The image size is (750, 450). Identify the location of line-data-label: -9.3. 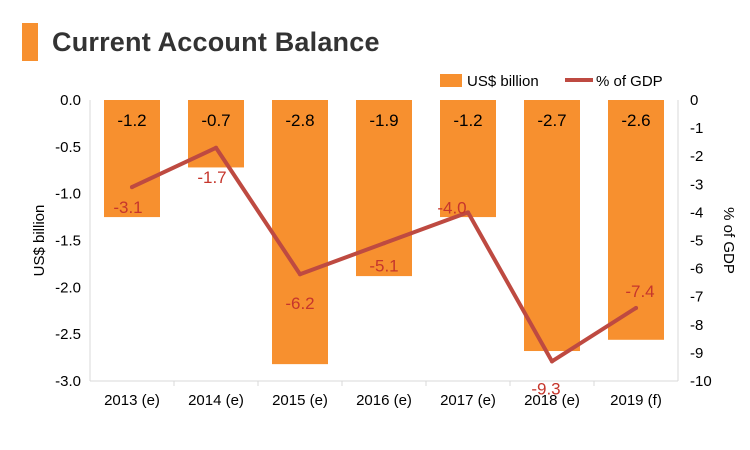
(545, 388).